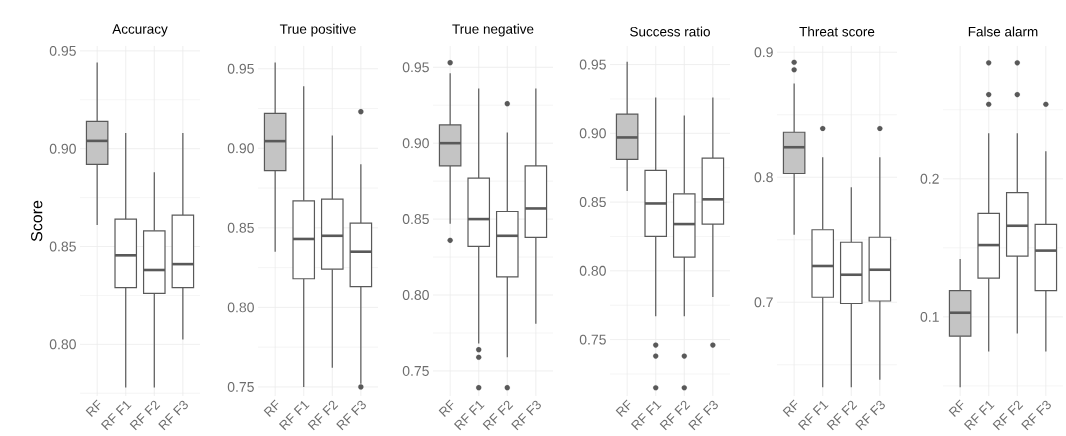 The width and height of the screenshot is (1066, 436). Describe the element at coordinates (37, 221) in the screenshot. I see `y-axis-title: Score` at that location.